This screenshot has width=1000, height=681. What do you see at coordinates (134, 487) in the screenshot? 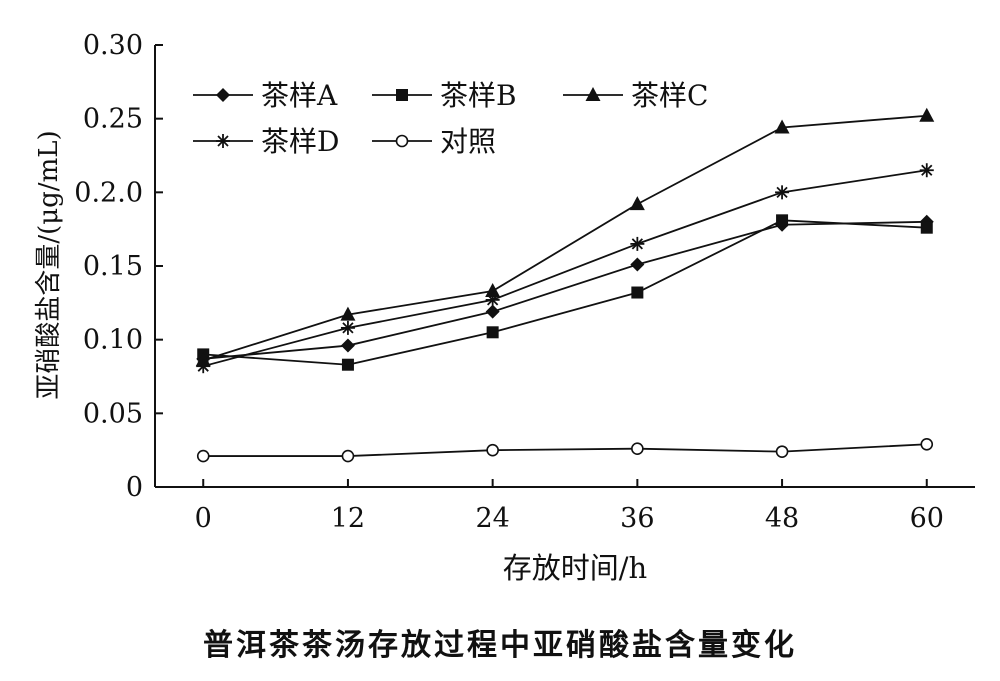
I see `y-tick-label: 0` at bounding box center [134, 487].